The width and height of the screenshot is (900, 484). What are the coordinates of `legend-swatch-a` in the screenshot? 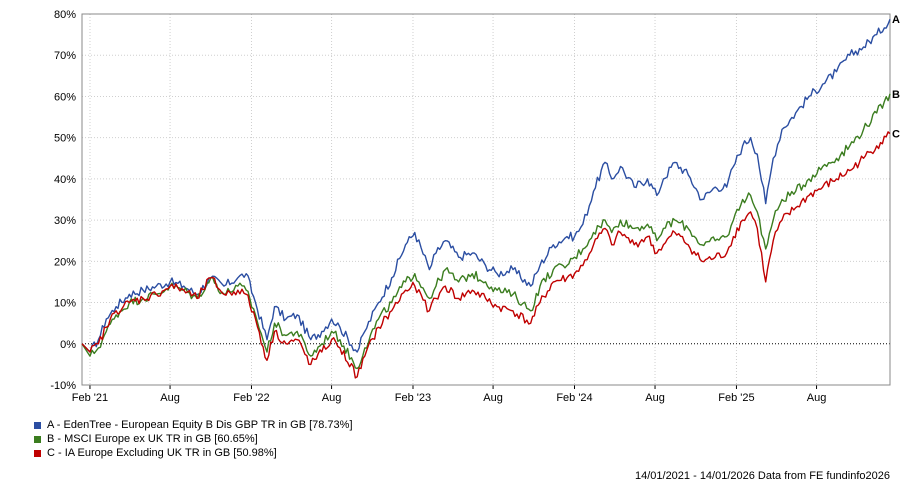 It's located at (37, 425).